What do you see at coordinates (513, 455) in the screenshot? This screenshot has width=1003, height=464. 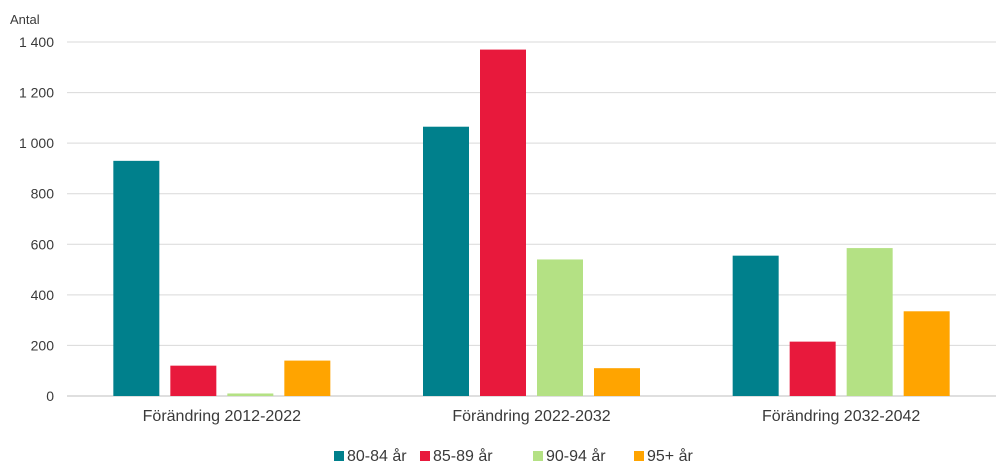 I see `legend: 80-84 år 85-89 år 90-94 år 95+ år` at bounding box center [513, 455].